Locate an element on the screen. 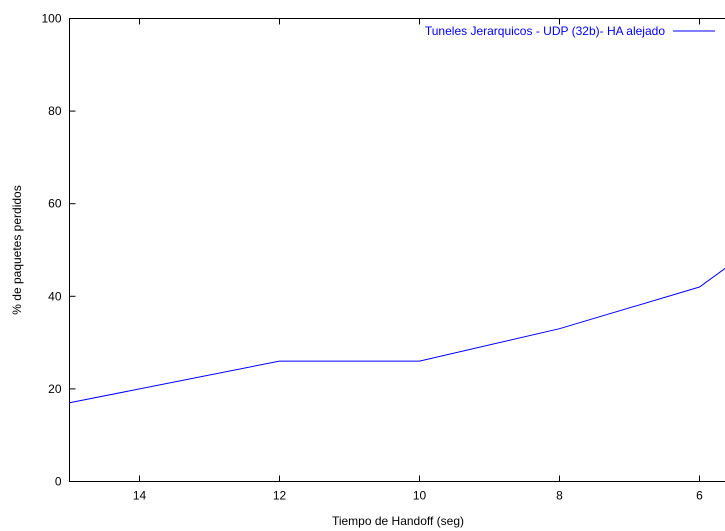  y-tick-label: 60 is located at coordinates (55, 204).